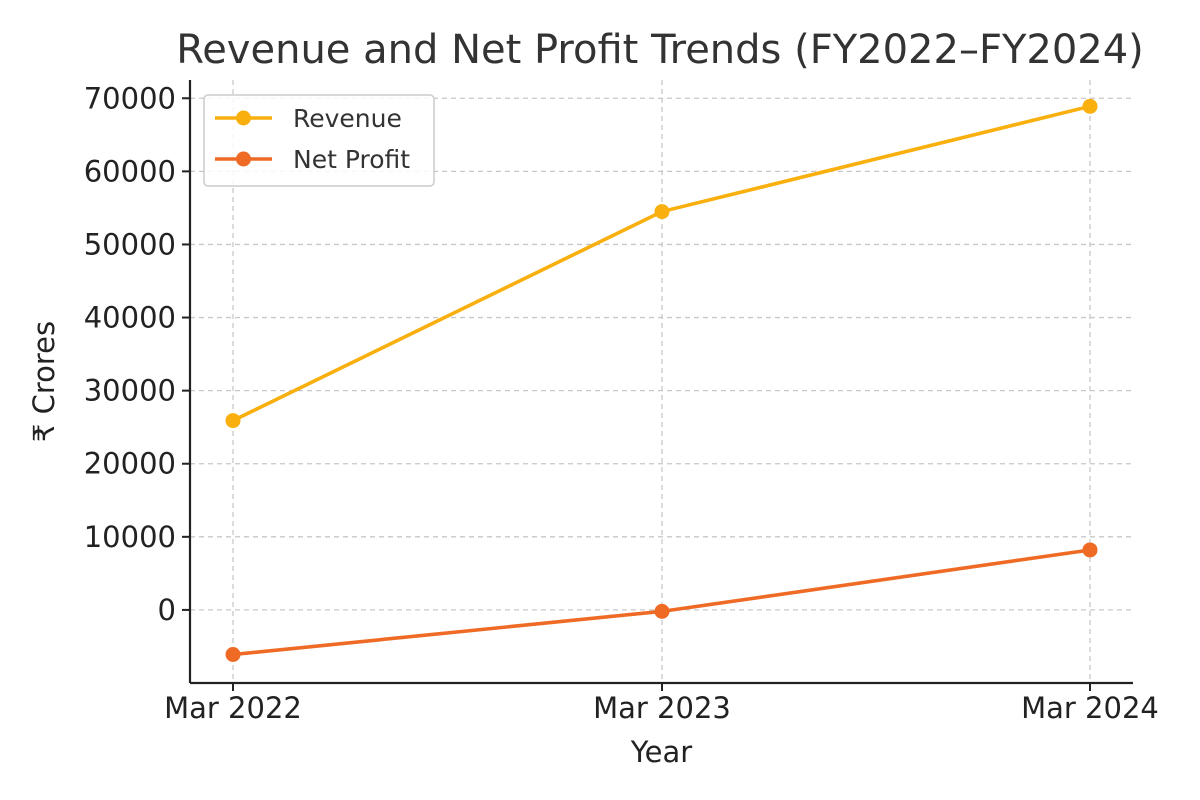  I want to click on x-tick-label: Mar 2024, so click(1090, 708).